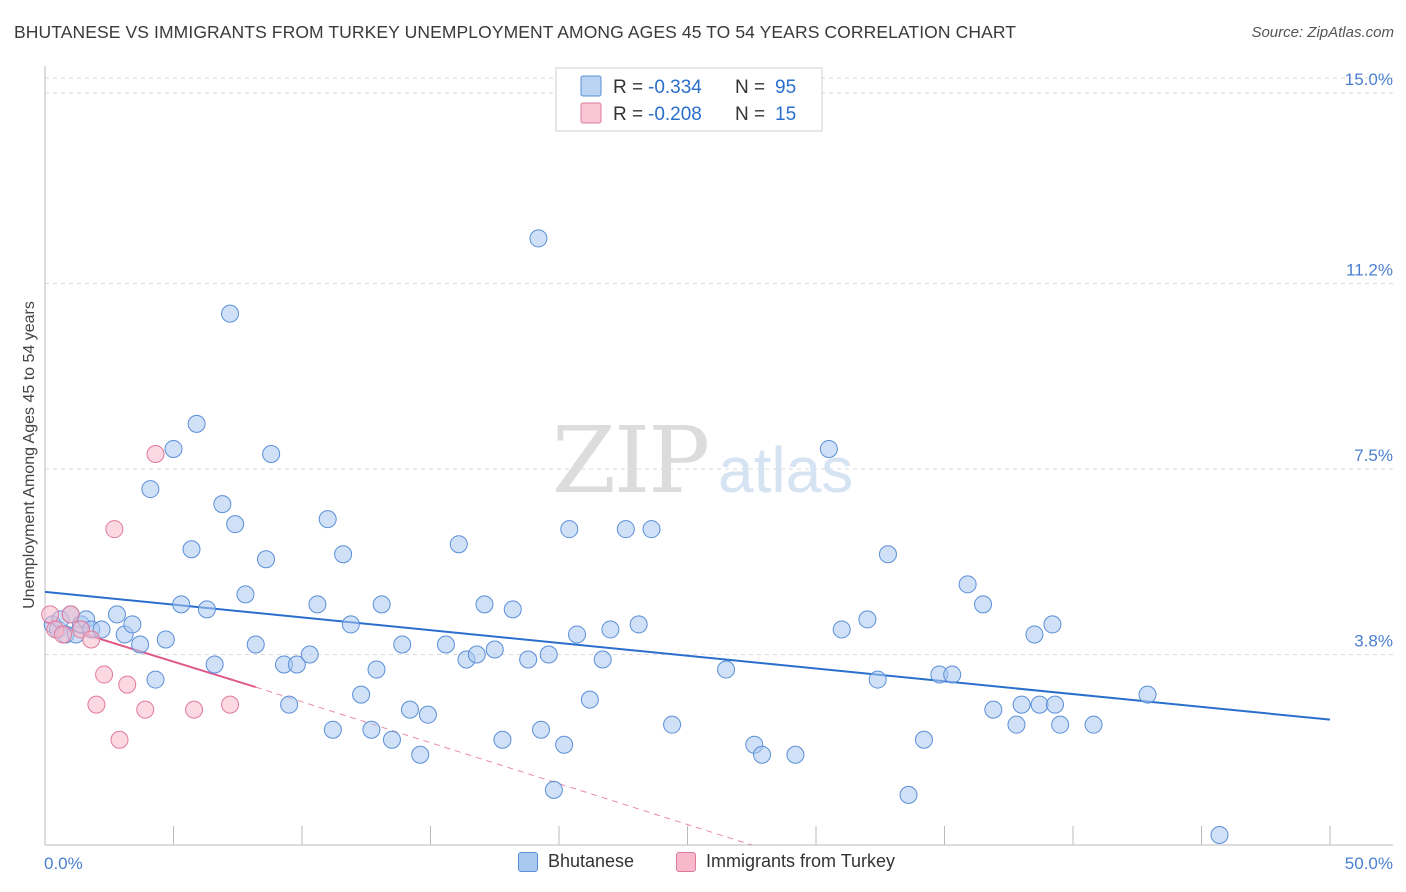 This screenshot has height=892, width=1406. Describe the element at coordinates (785, 87) in the screenshot. I see `legend-n-value: 95` at that location.